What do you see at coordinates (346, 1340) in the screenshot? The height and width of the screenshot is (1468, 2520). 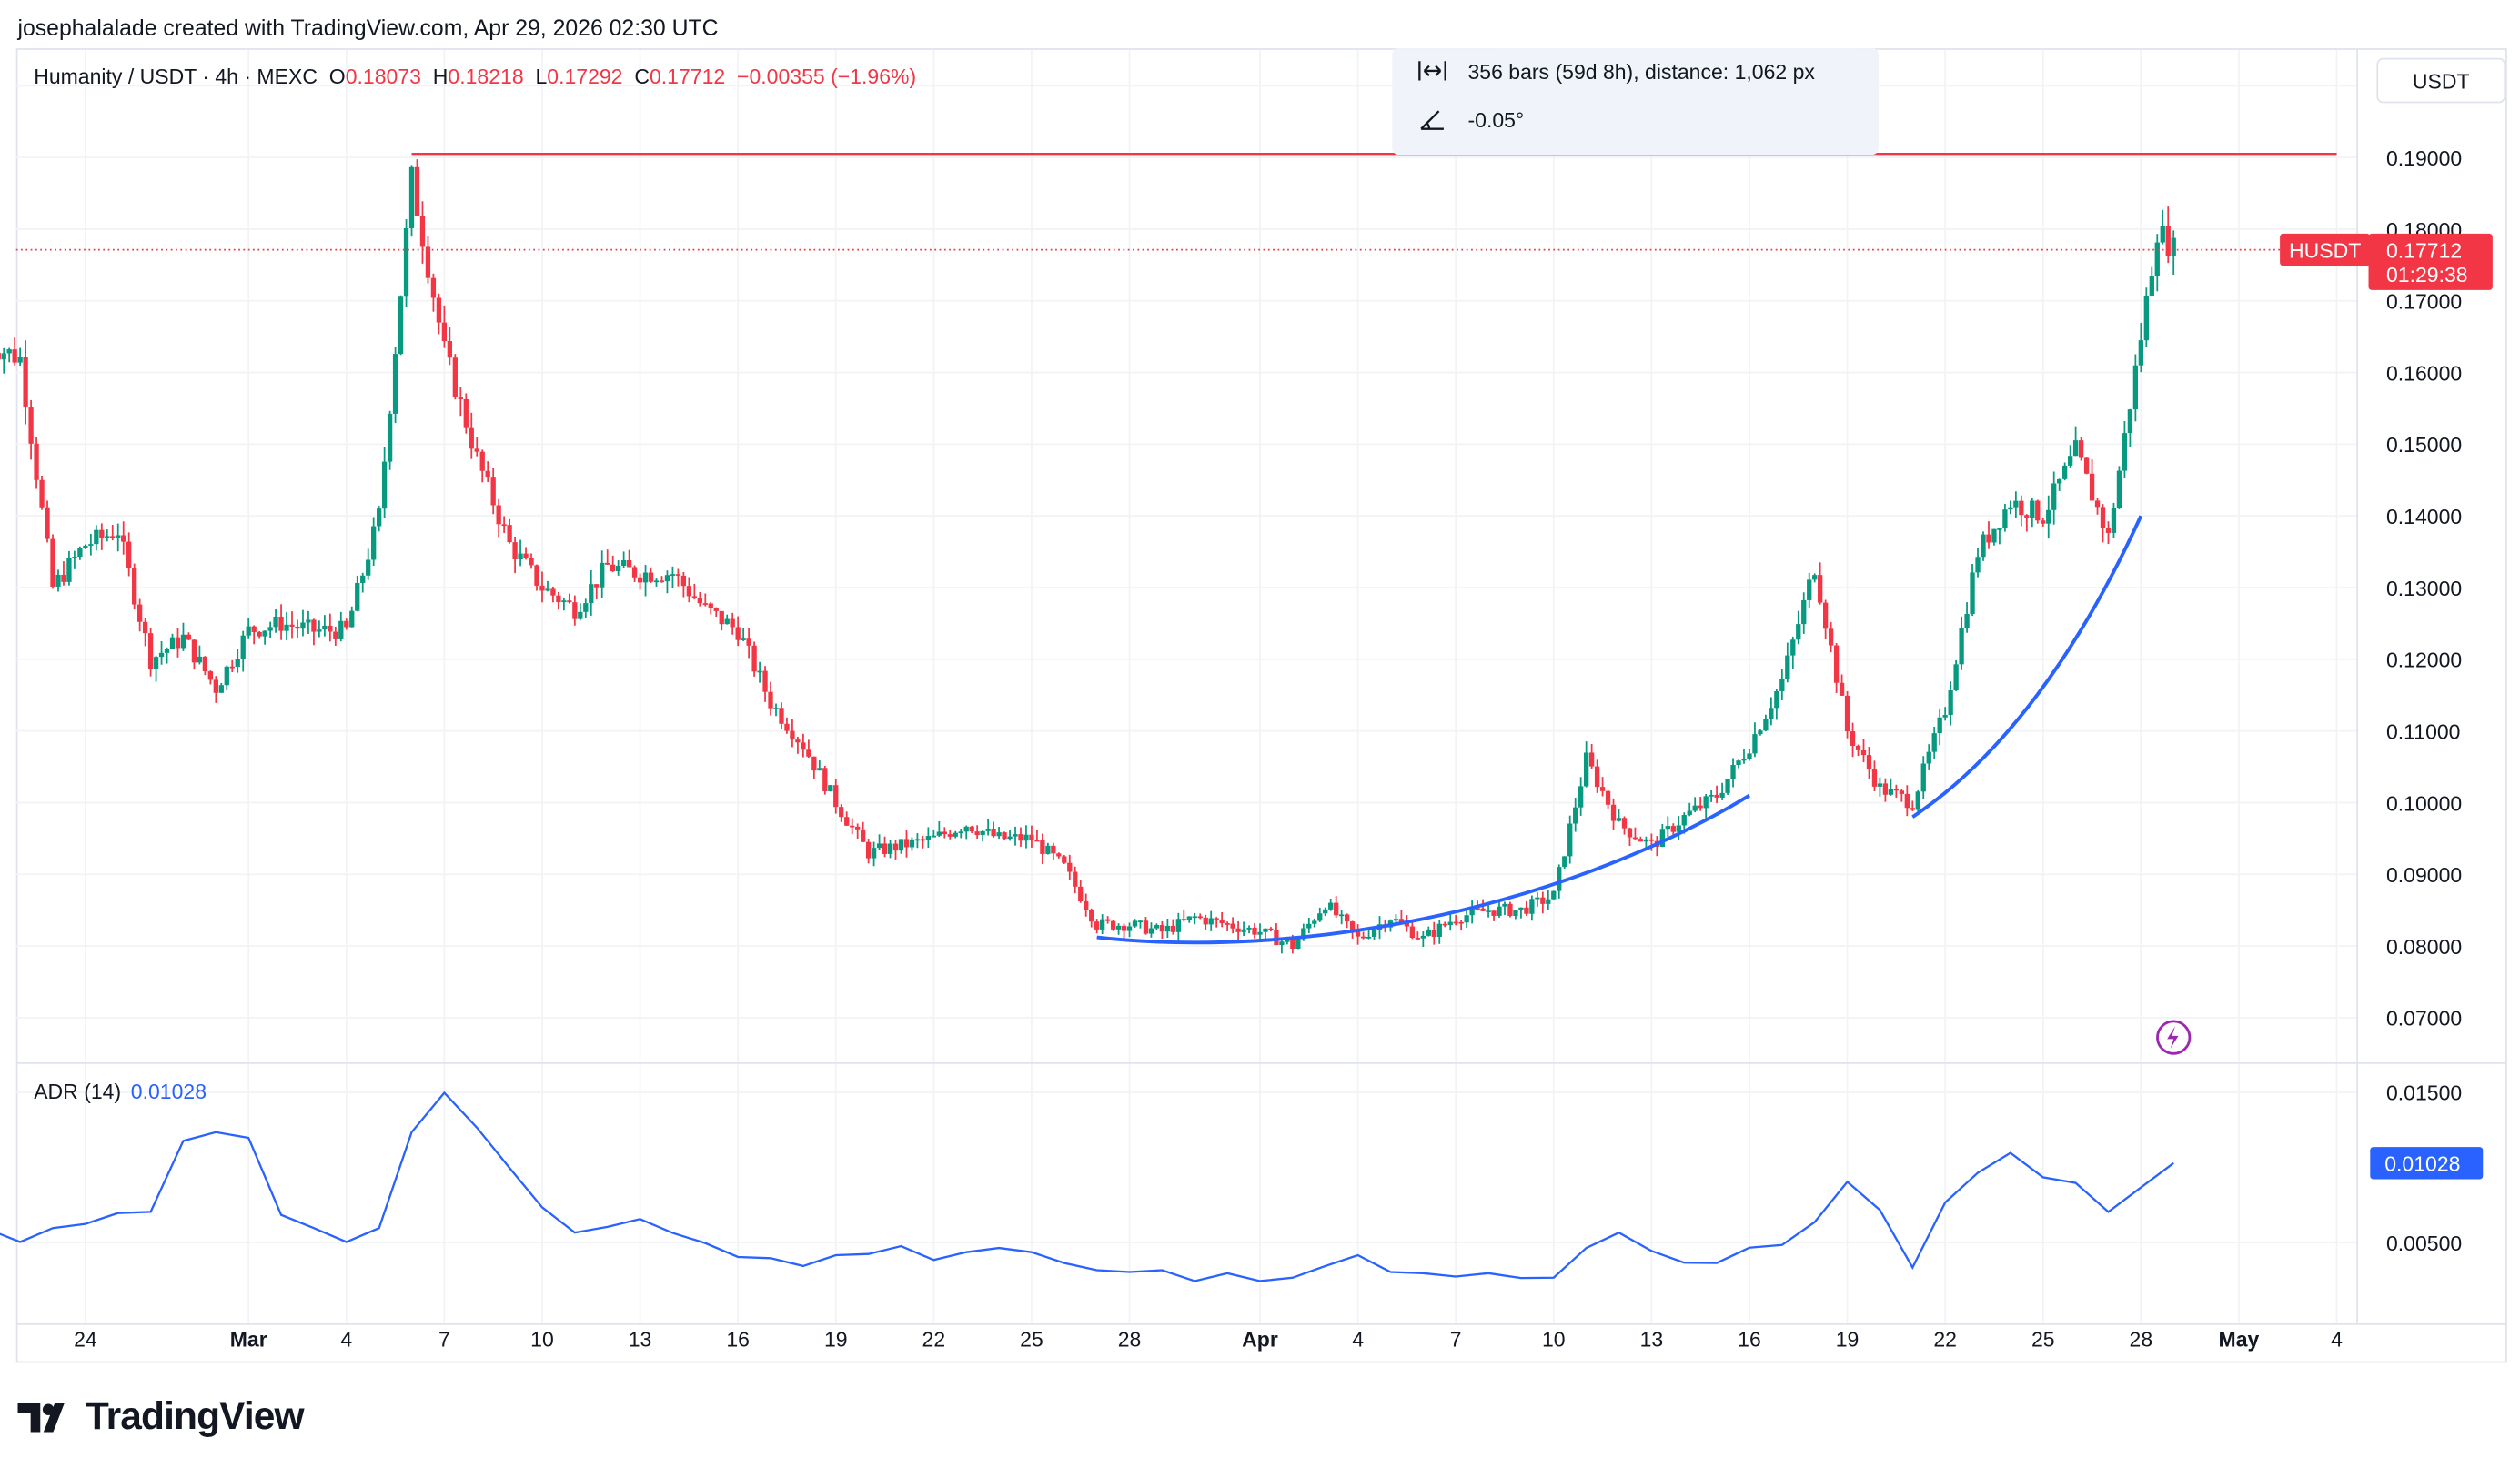 I see `time-tick-label: 4` at bounding box center [346, 1340].